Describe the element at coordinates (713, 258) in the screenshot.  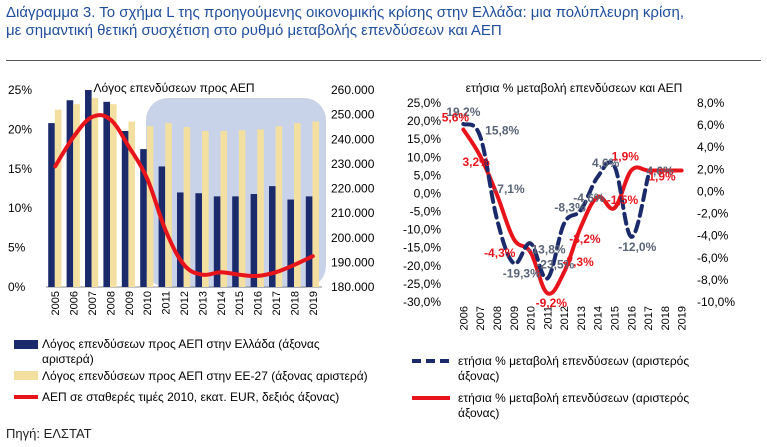
I see `chart2-right-tick-2: -6,0%` at that location.